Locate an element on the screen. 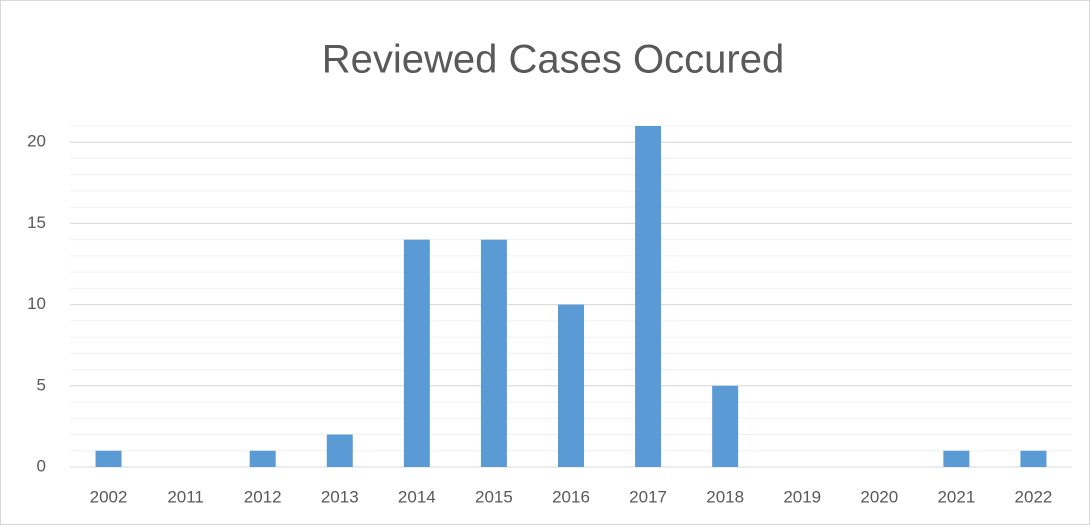 This screenshot has width=1090, height=525. y-tick-label: 0 is located at coordinates (41, 465).